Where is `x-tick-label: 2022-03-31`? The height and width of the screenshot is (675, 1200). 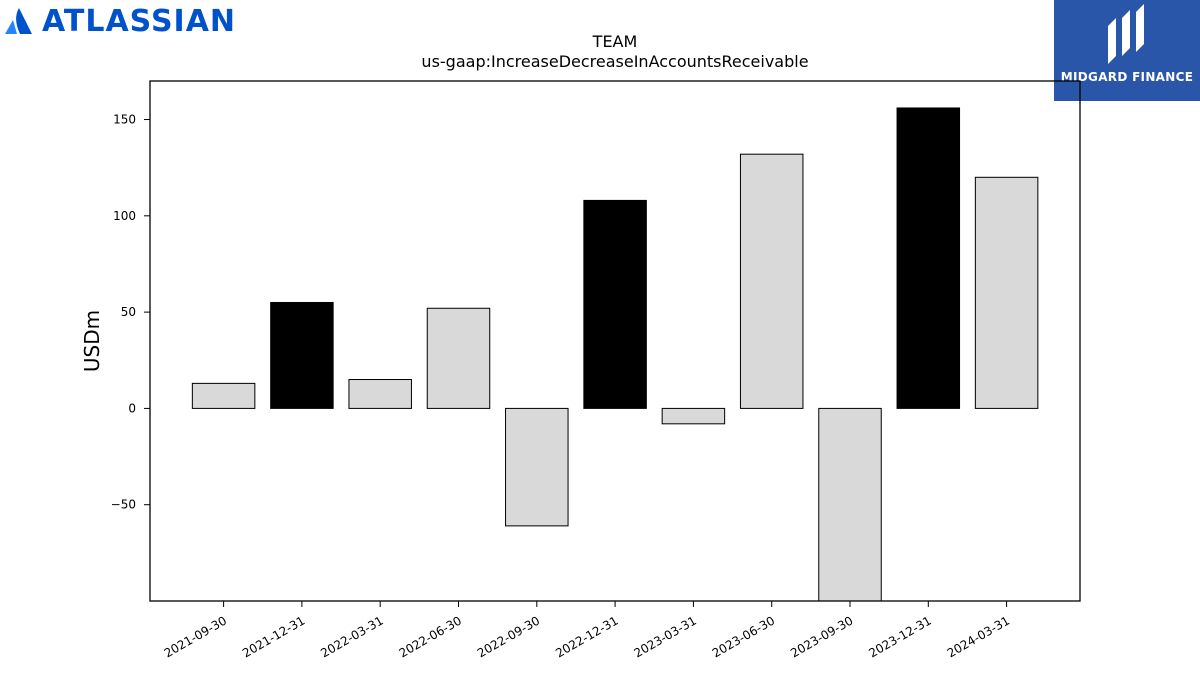 x-tick-label: 2022-03-31 is located at coordinates (351, 636).